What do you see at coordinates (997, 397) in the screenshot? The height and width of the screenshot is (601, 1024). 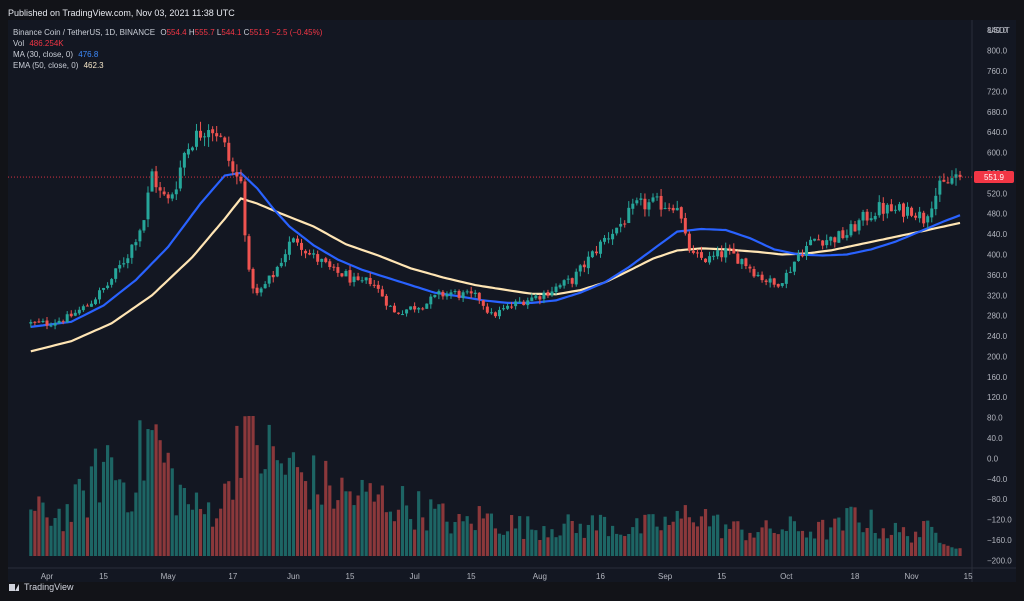 I see `y-tick-label: 120.0` at bounding box center [997, 397].